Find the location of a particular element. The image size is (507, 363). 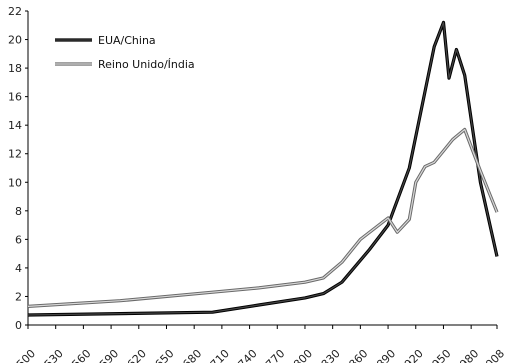

y-tick-label: 4 is located at coordinates (18, 268).